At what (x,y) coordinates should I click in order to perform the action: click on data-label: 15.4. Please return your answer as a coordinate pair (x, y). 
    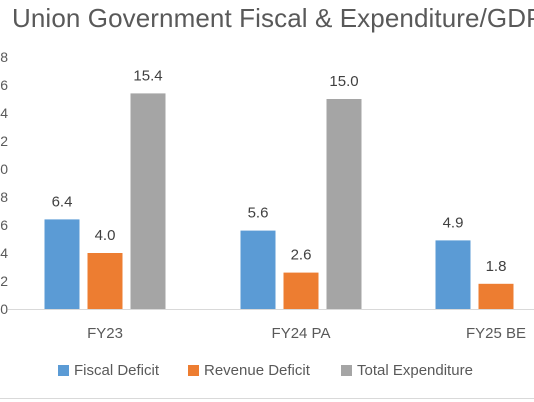
    Looking at the image, I should click on (147, 75).